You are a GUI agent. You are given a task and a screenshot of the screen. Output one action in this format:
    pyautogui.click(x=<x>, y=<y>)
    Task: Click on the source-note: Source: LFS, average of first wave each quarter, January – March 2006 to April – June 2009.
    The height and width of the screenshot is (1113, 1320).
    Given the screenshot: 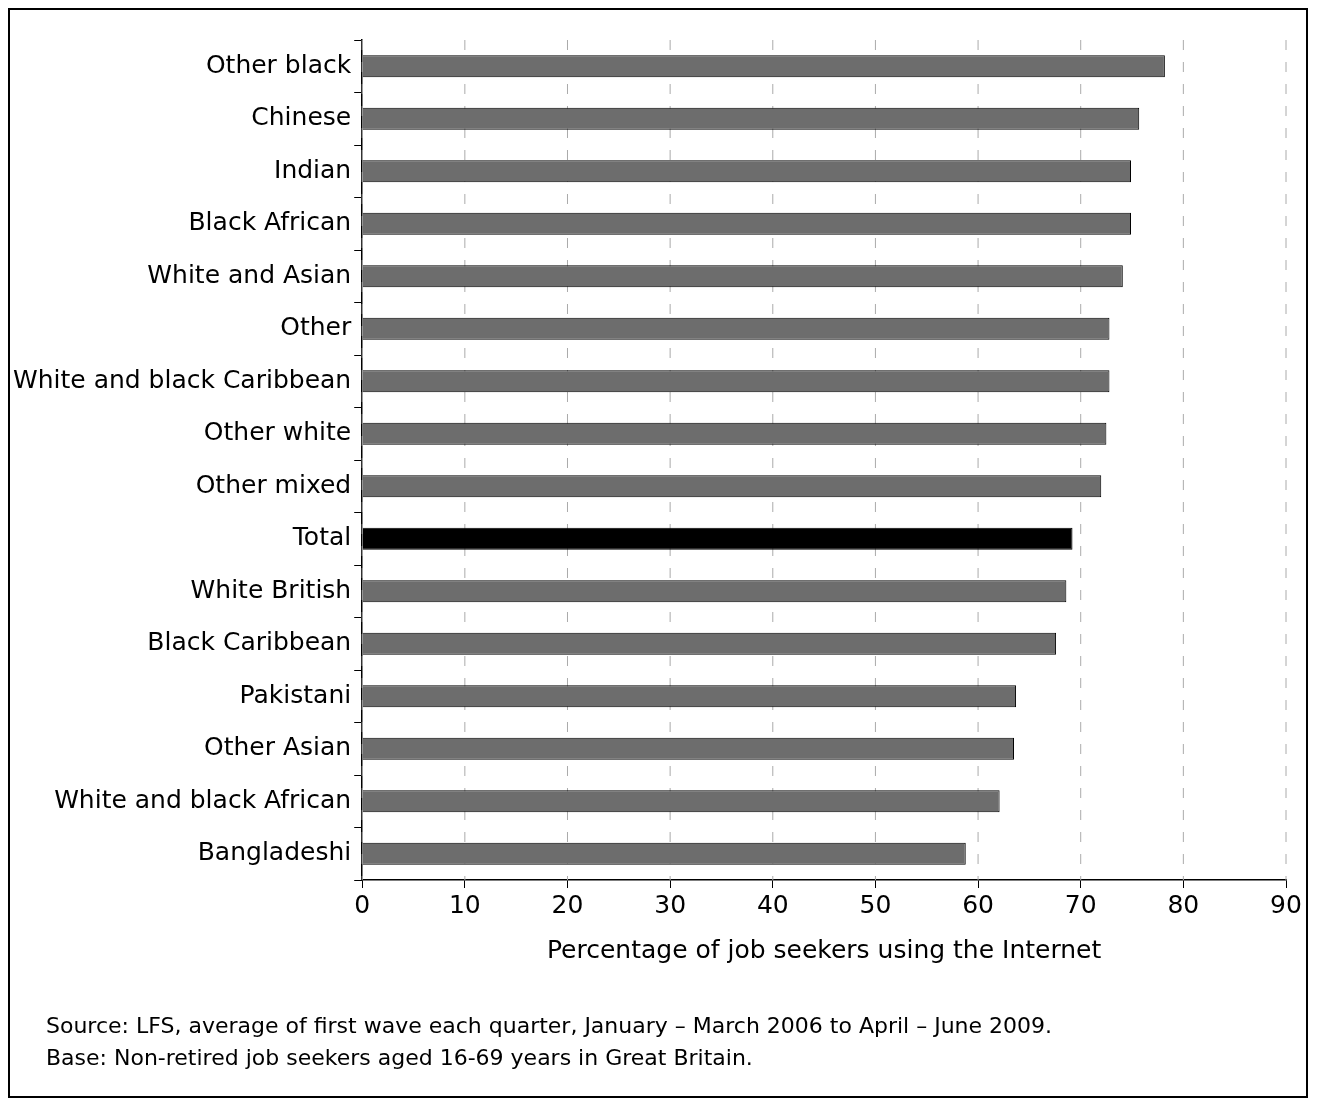 What is the action you would take?
    pyautogui.click(x=549, y=1026)
    